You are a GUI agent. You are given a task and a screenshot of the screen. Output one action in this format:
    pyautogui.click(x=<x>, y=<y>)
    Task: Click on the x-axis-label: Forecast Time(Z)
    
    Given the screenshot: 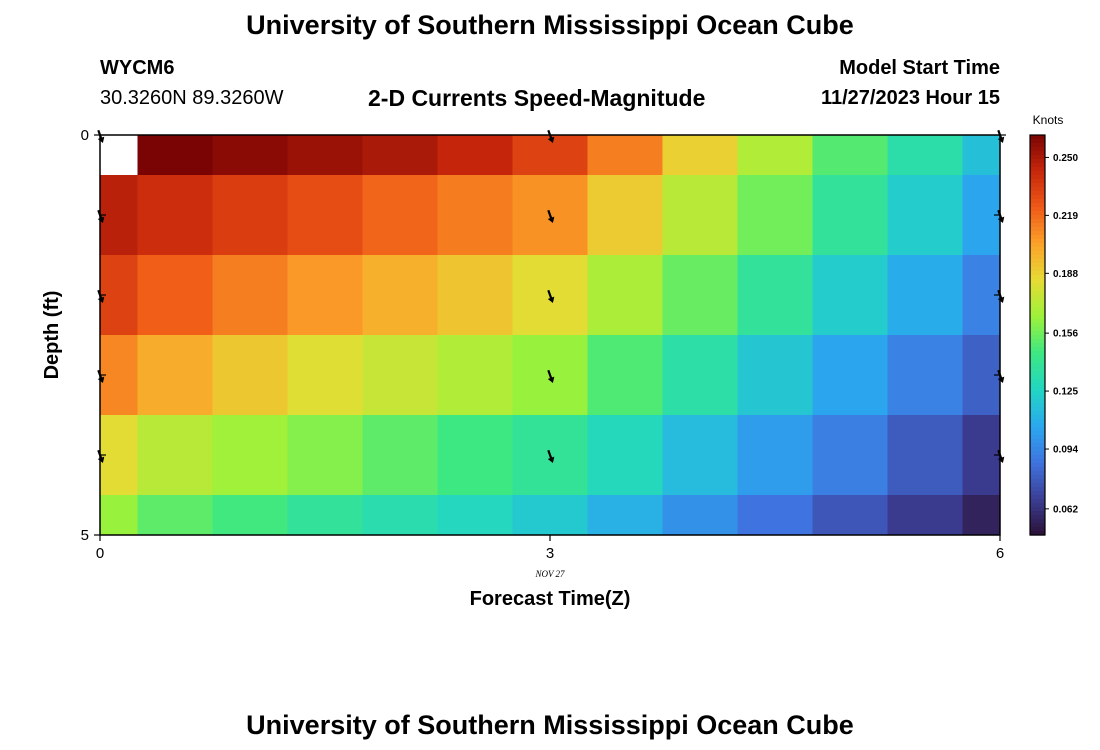 What is the action you would take?
    pyautogui.click(x=550, y=599)
    